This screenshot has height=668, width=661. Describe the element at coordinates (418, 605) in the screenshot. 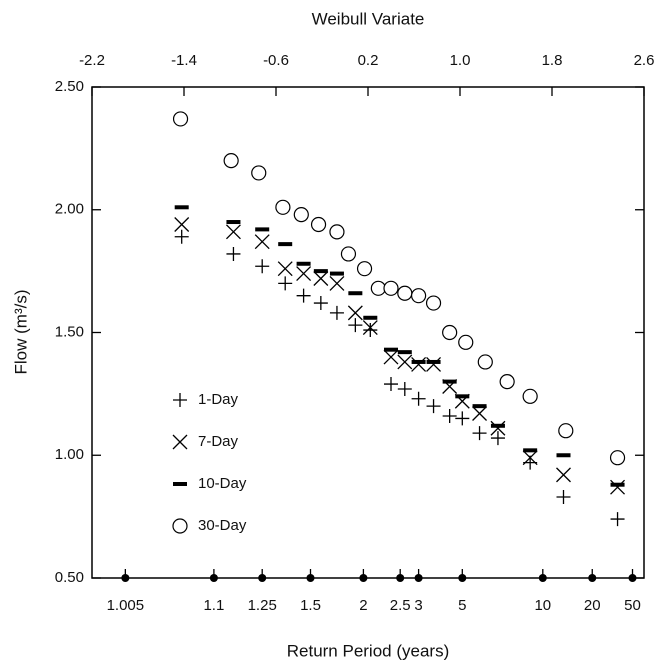

I see `bottom-tick-label: 3` at that location.